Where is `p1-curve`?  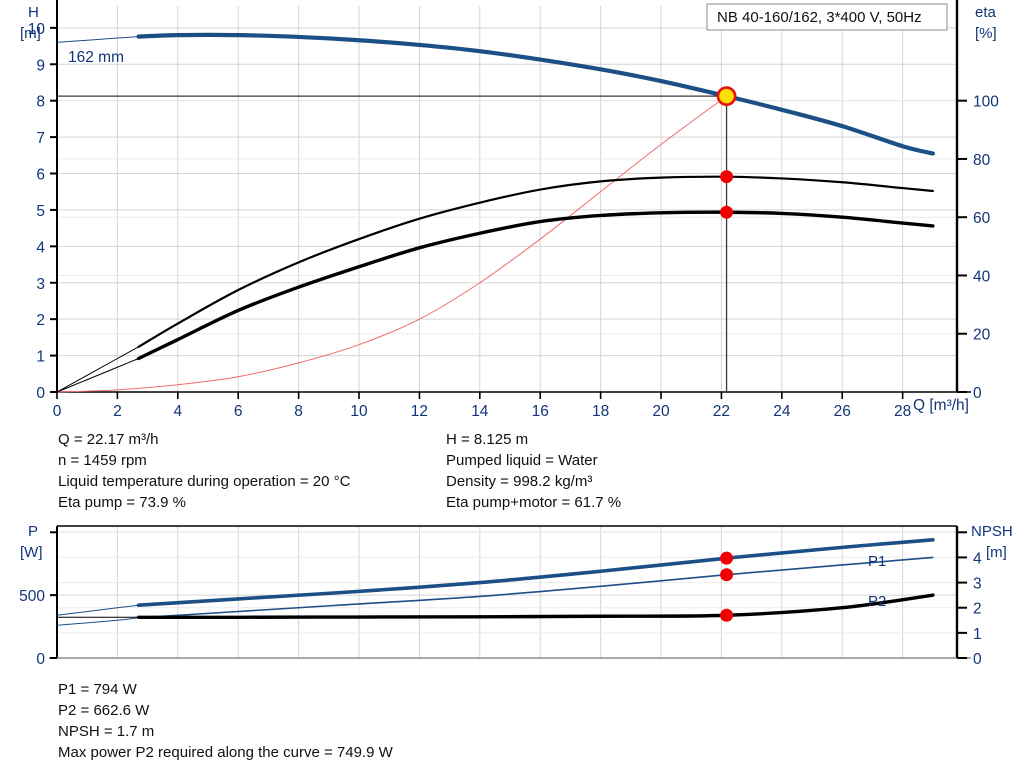 p1-curve is located at coordinates (535, 572).